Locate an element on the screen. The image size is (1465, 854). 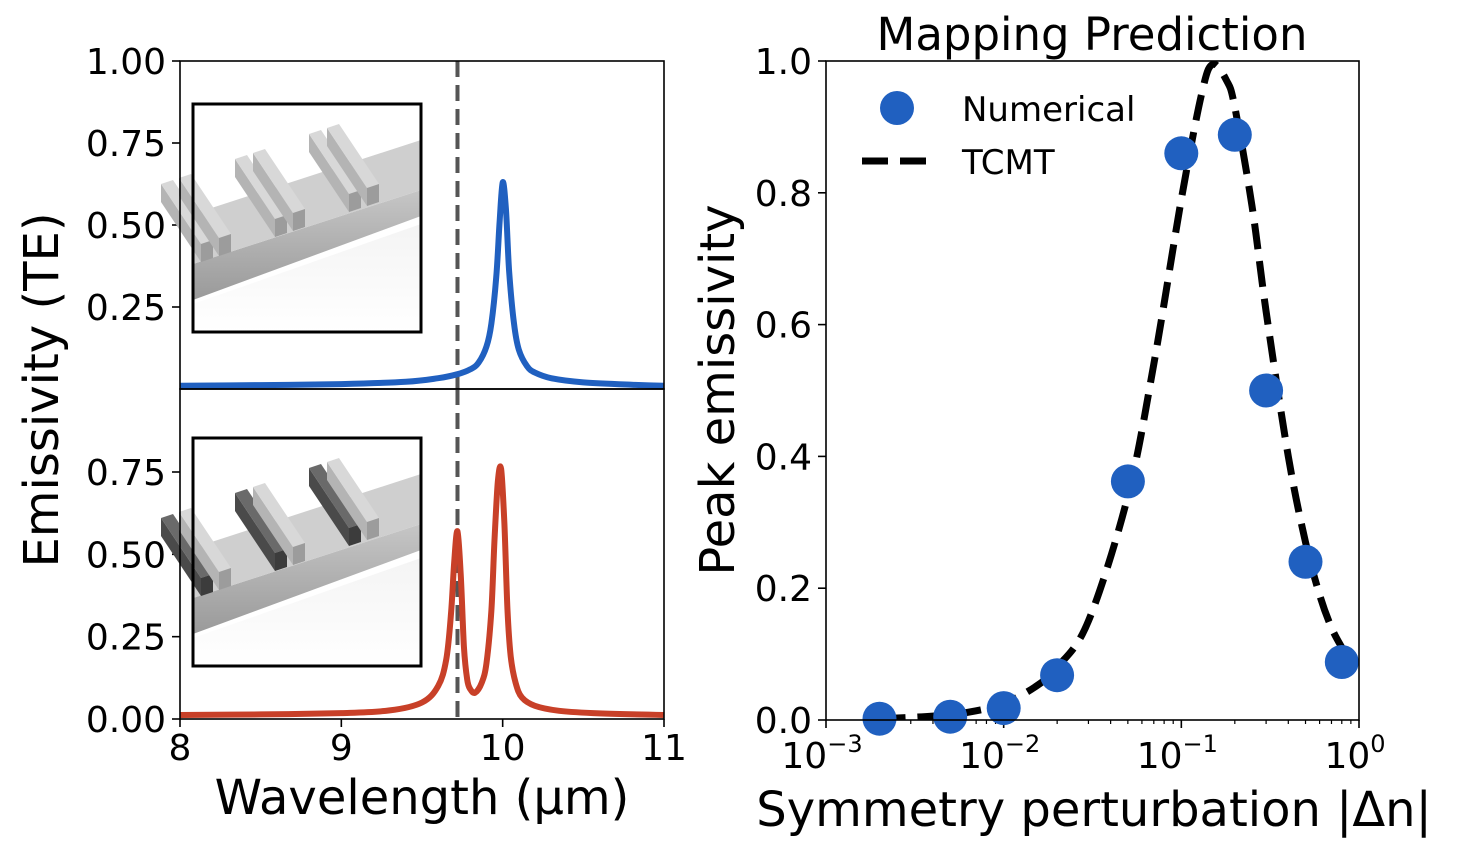
x-tick-label: 10⁻² is located at coordinates (999, 753).